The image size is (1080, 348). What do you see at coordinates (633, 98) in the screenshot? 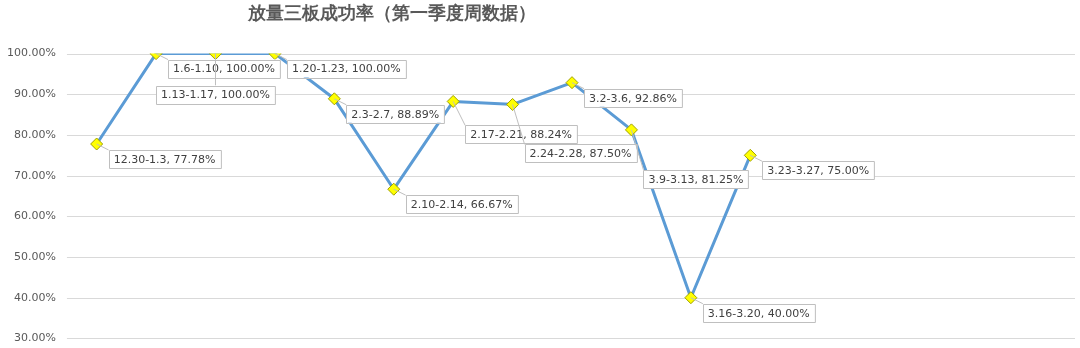
I see `data-label: 3.2-3.6, 92.86%` at bounding box center [633, 98].